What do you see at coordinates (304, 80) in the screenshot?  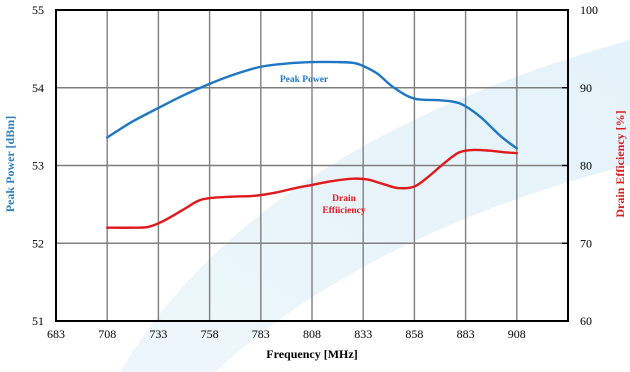 I see `series-label-peak-power: Peak Power` at bounding box center [304, 80].